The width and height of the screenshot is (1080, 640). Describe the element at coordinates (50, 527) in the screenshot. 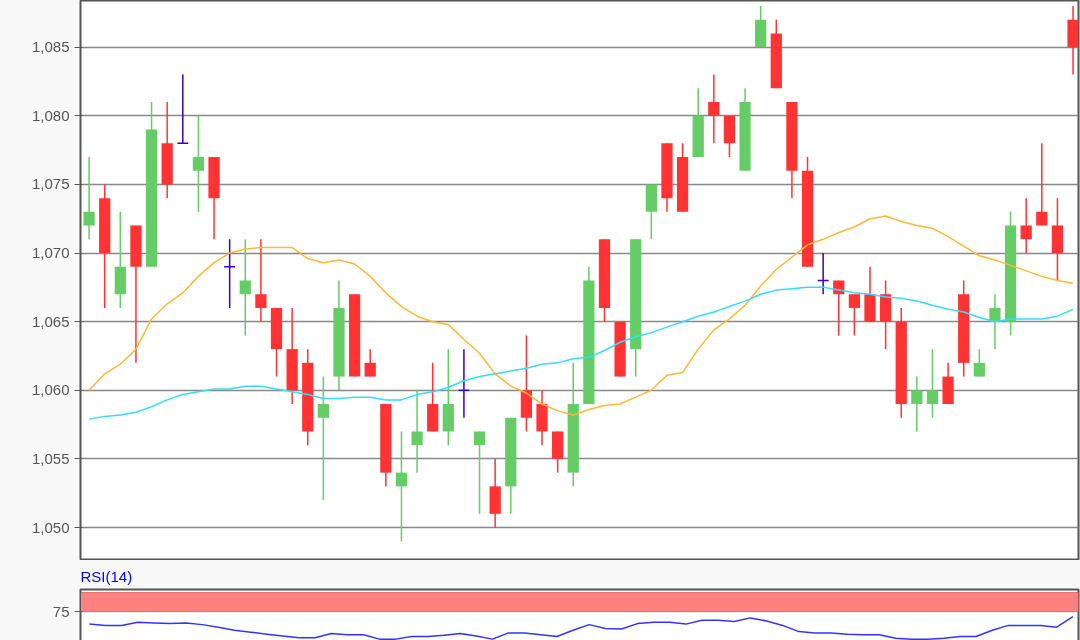

I see `y-tick-label: 1,050` at that location.